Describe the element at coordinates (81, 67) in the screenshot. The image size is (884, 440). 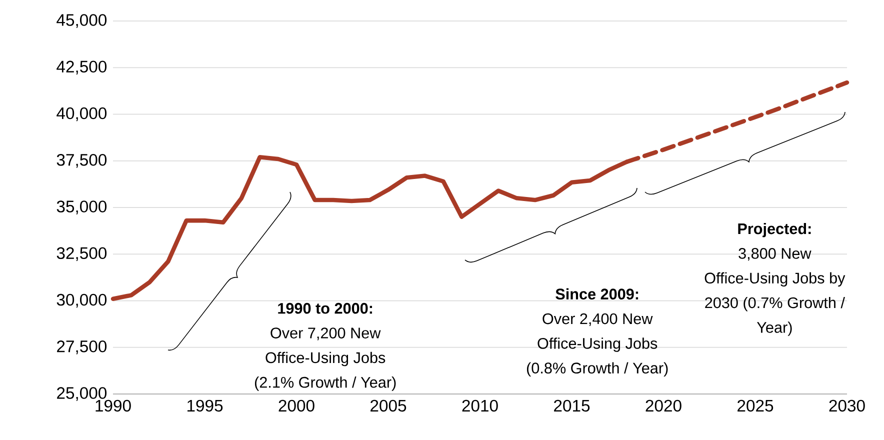
I see `y-tick-label: 42,500` at that location.